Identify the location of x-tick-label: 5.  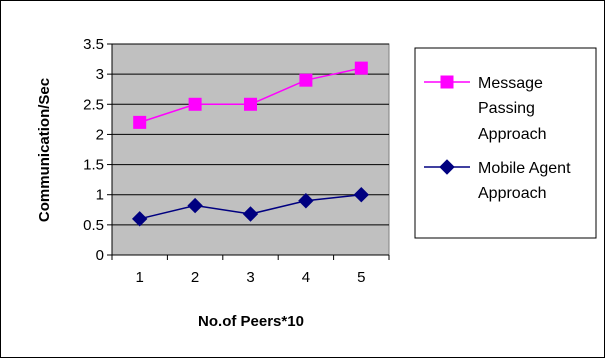
(361, 277).